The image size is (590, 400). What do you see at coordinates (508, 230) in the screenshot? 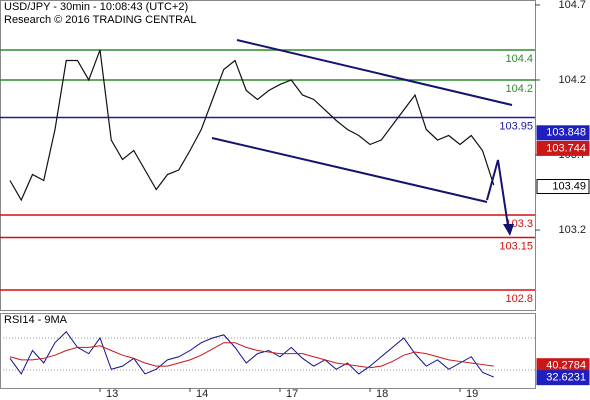
I see `arrow-head` at bounding box center [508, 230].